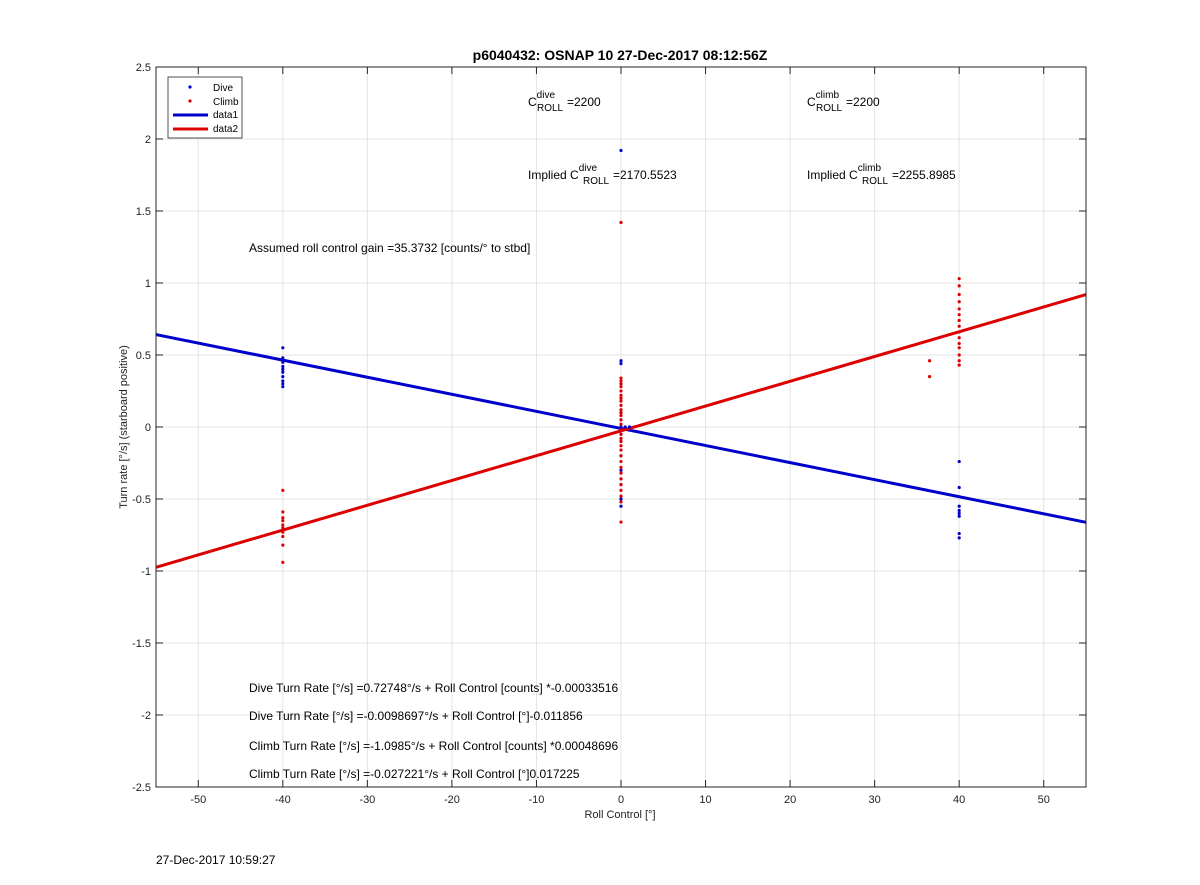 The height and width of the screenshot is (885, 1200). I want to click on annotation-c-roll-climb-prefix: C, so click(811, 102).